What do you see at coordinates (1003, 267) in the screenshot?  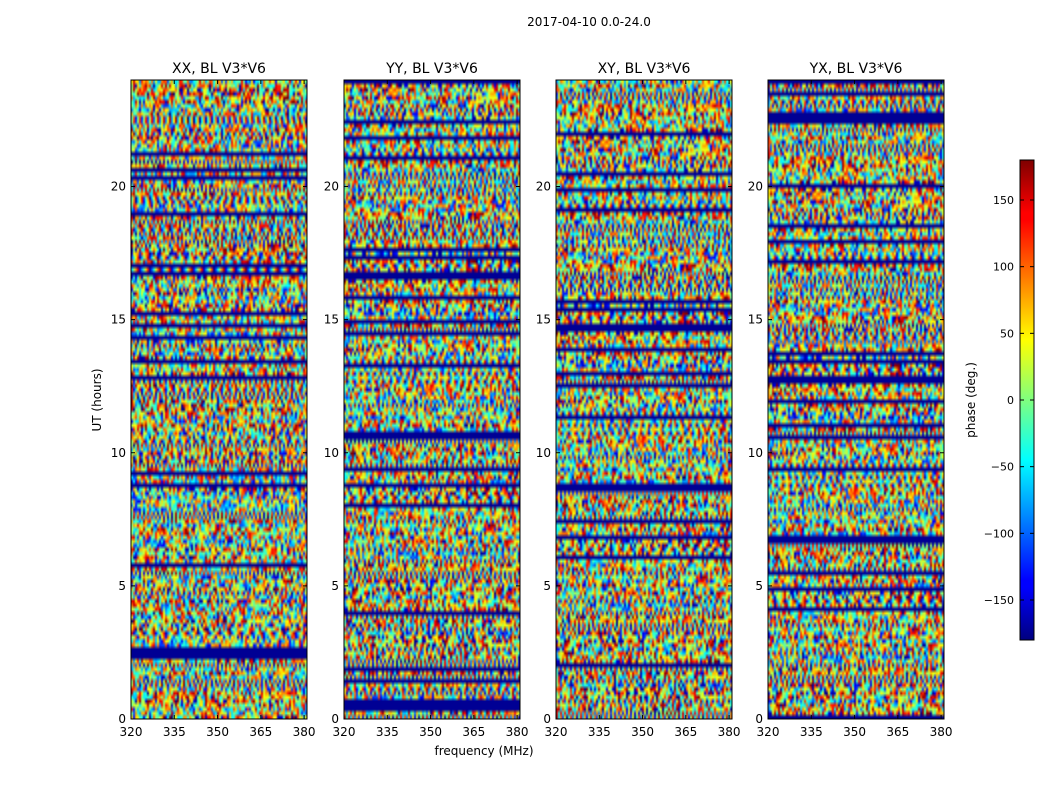 I see `colorbar-tick-label: 100` at bounding box center [1003, 267].